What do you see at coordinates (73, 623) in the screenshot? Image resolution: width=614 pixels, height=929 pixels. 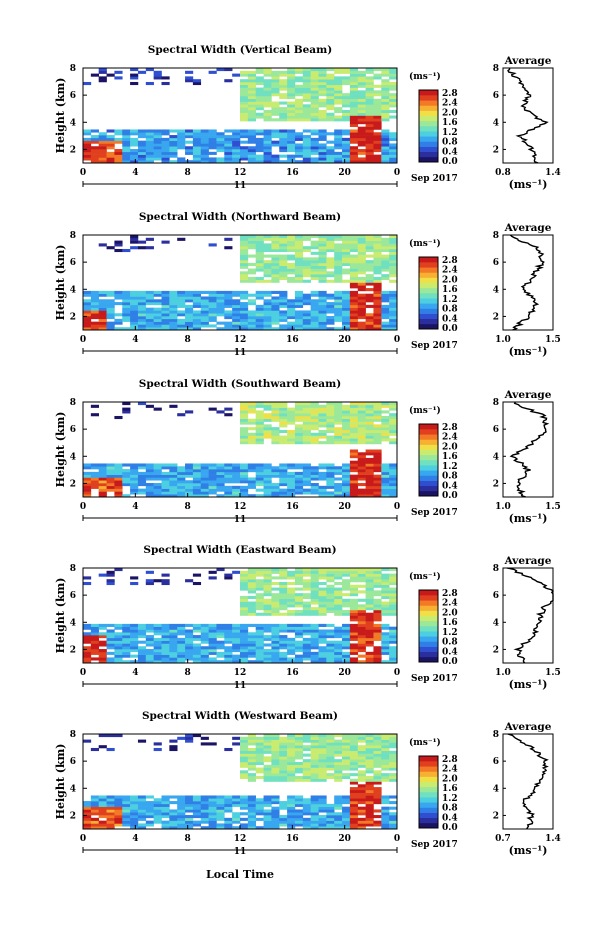 I see `y-tick-label: 4` at bounding box center [73, 623].